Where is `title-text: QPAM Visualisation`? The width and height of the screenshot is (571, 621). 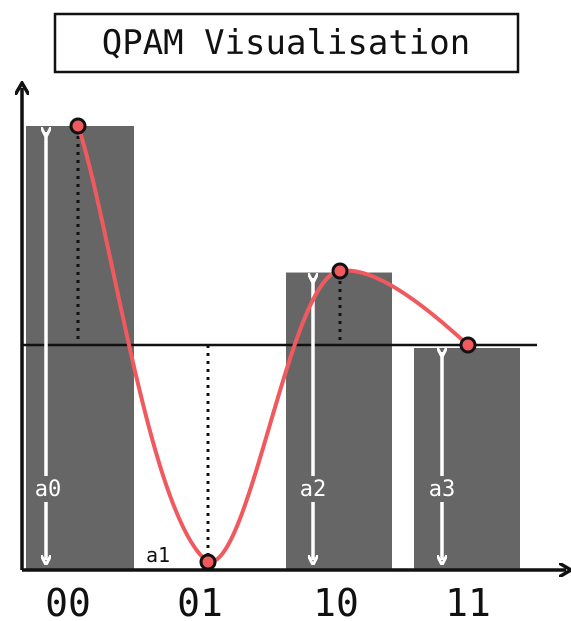
title-text: QPAM Visualisation is located at coordinates (286, 43).